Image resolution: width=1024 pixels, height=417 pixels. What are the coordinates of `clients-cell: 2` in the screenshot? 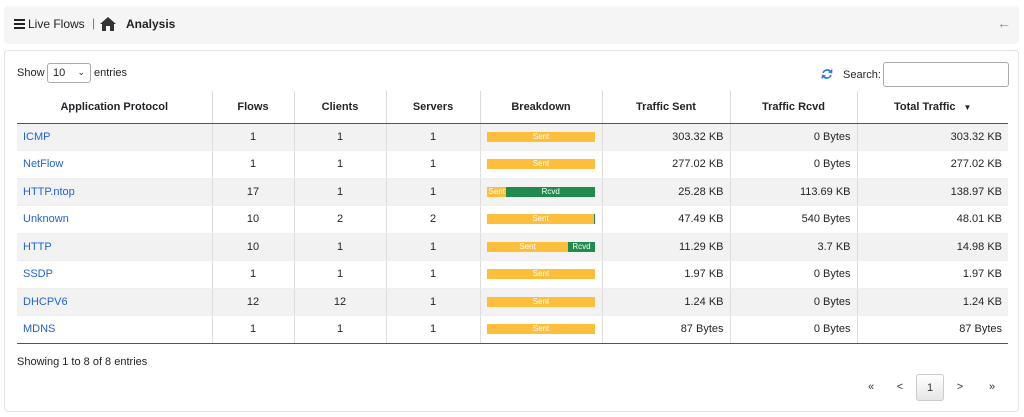 It's located at (339, 219).